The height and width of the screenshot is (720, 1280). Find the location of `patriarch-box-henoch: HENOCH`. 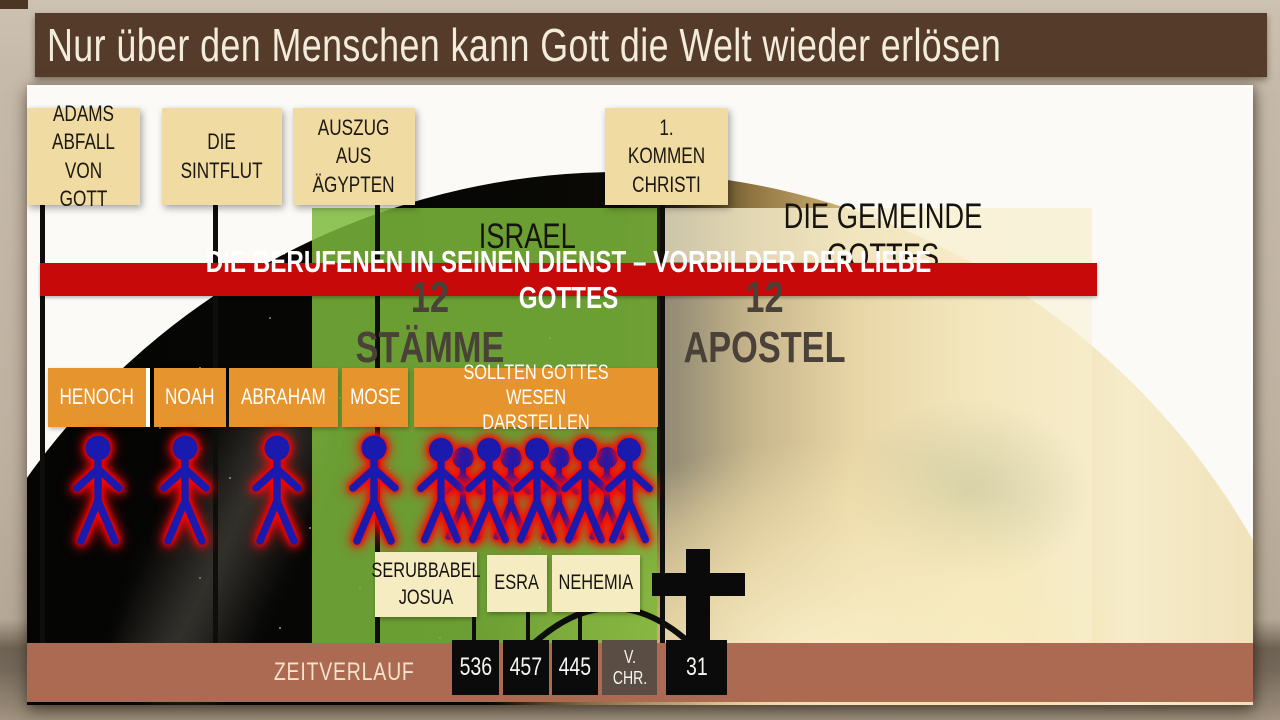

patriarch-box-henoch: HENOCH is located at coordinates (99, 397).